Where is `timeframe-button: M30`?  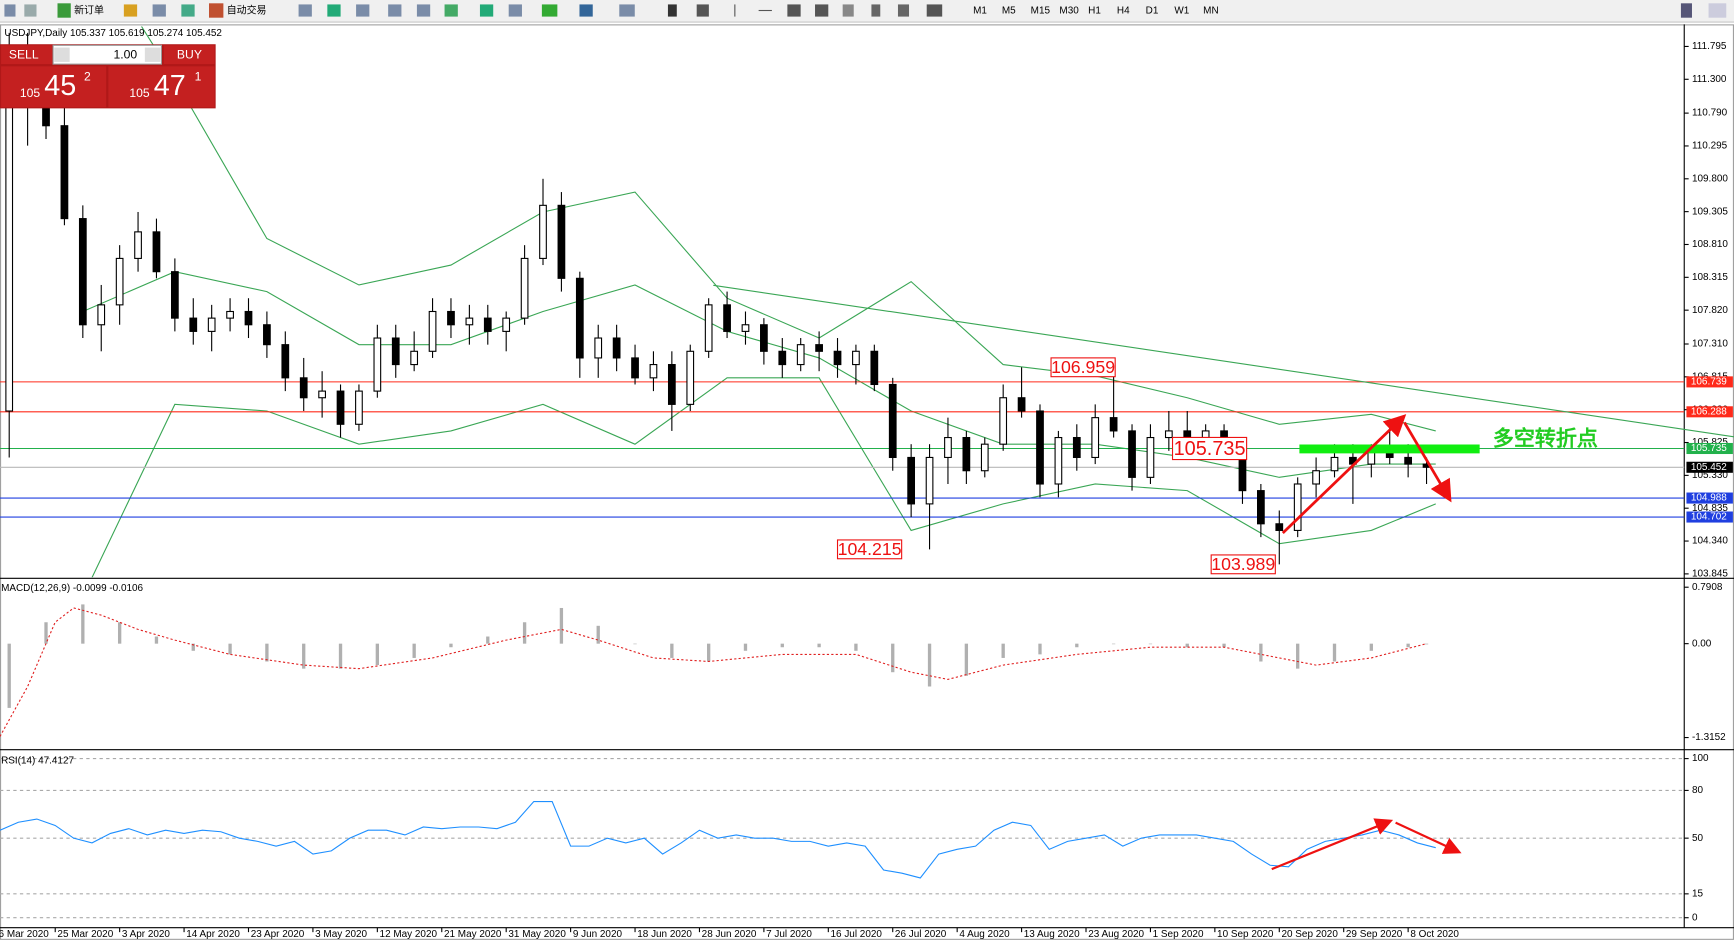
timeframe-button: M30 is located at coordinates (1069, 11).